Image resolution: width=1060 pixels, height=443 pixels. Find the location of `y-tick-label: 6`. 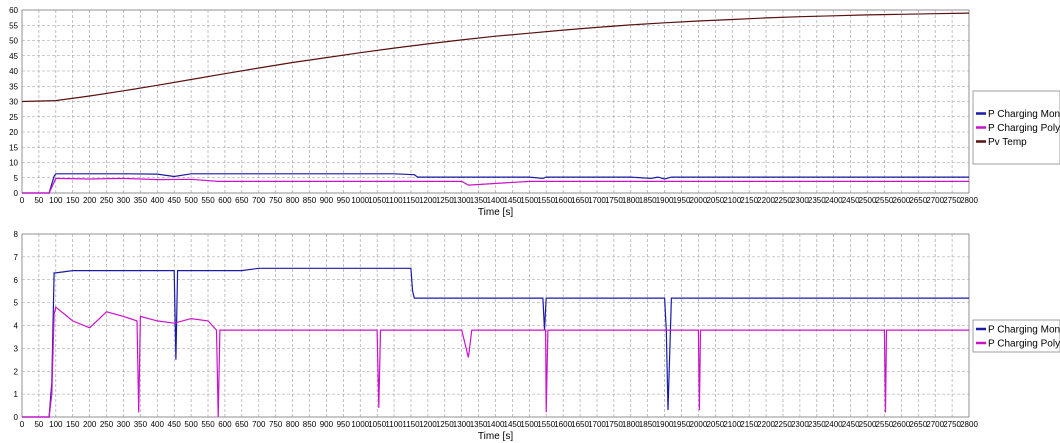

y-tick-label: 6 is located at coordinates (16, 280).